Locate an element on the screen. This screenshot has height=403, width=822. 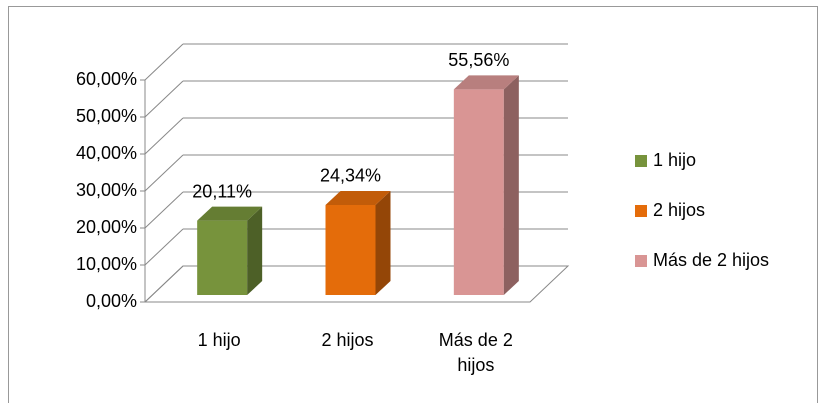
data-label: 55,56% is located at coordinates (478, 60).